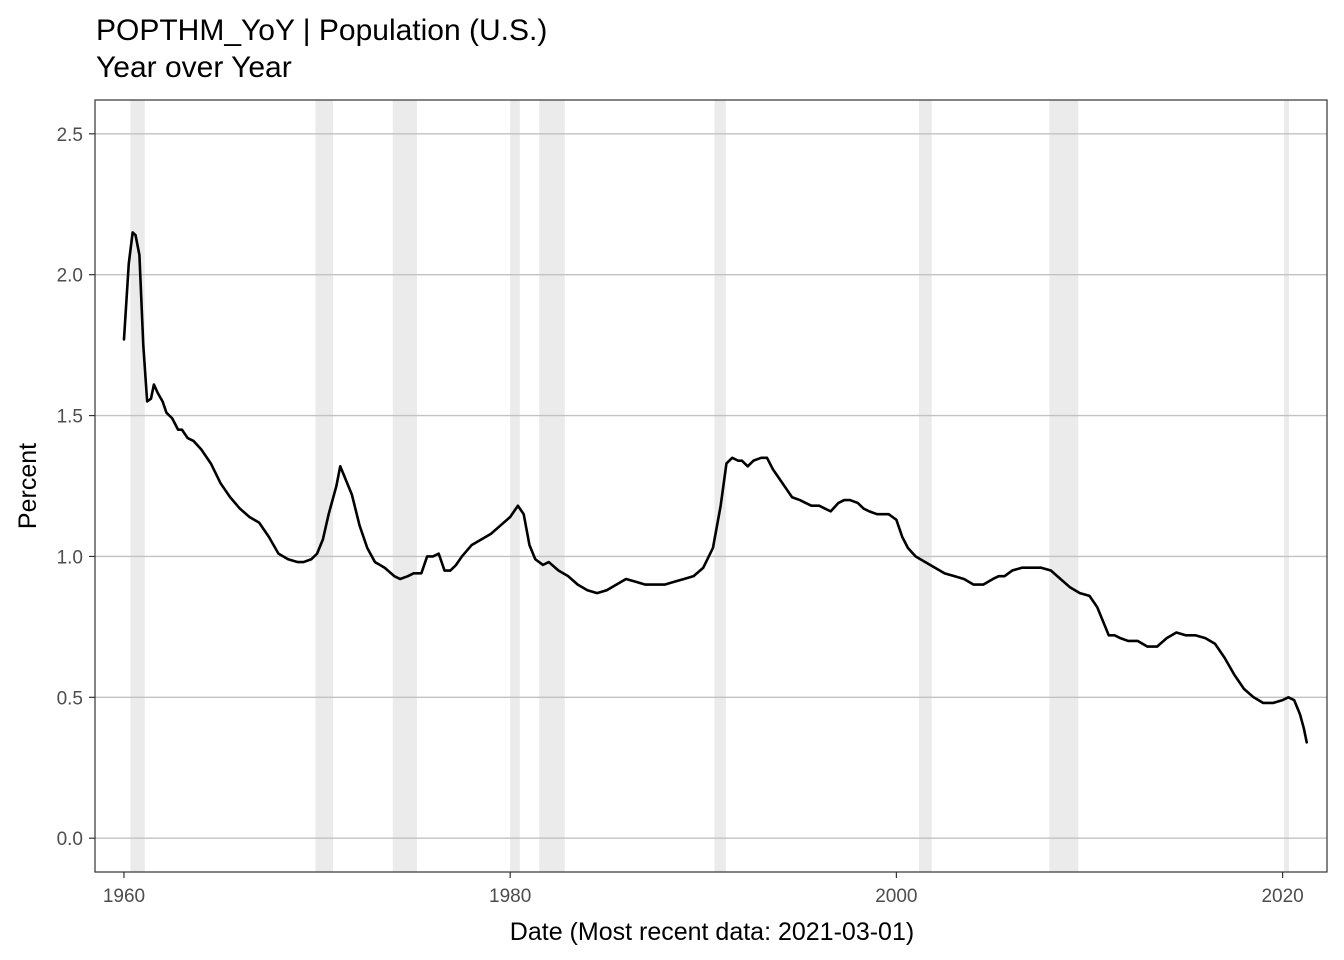 The width and height of the screenshot is (1344, 960). I want to click on chart-subtitle: Year over Year, so click(194, 67).